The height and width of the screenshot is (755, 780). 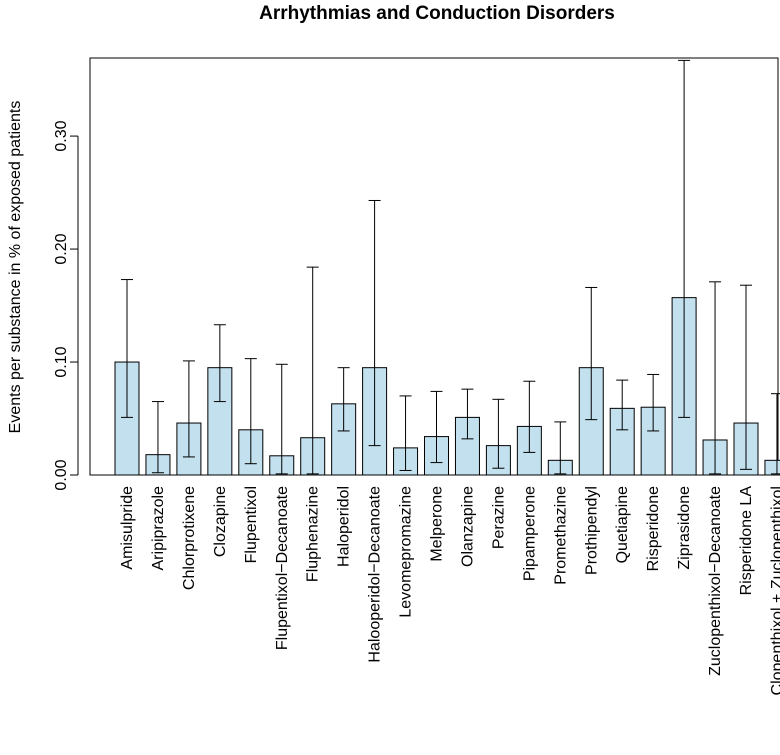 What do you see at coordinates (65, 305) in the screenshot?
I see `y-axis-ticks: 0.00 0.10 0.20 0.30` at bounding box center [65, 305].